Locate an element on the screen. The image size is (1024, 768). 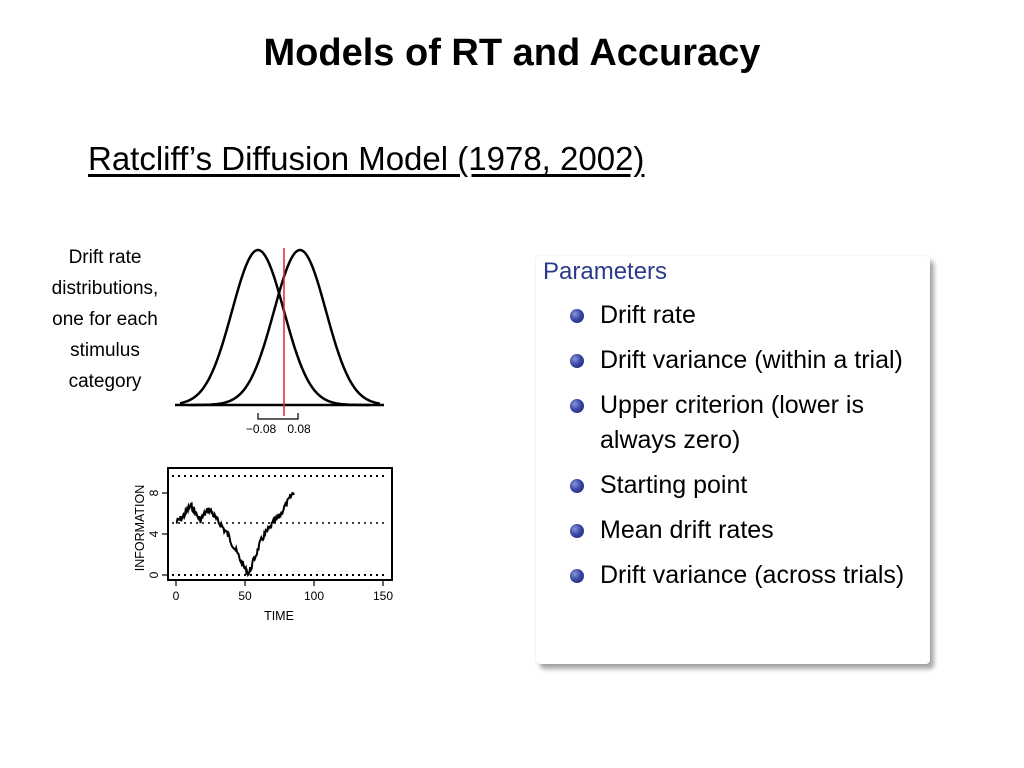
tick-label-right: 0.08 is located at coordinates (299, 429).